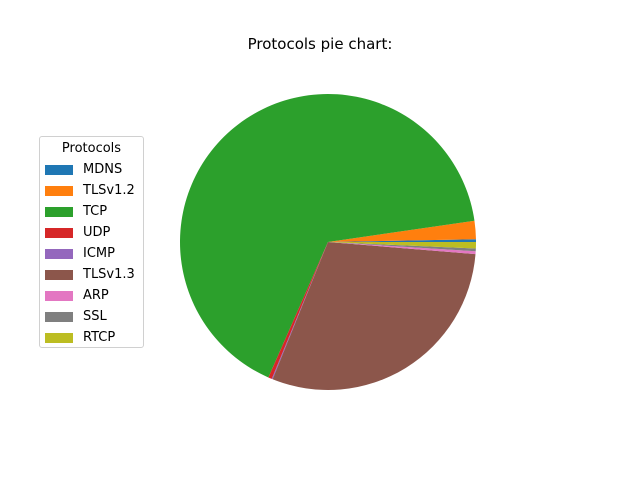 This screenshot has height=480, width=640. I want to click on legend-label: UDP, so click(97, 232).